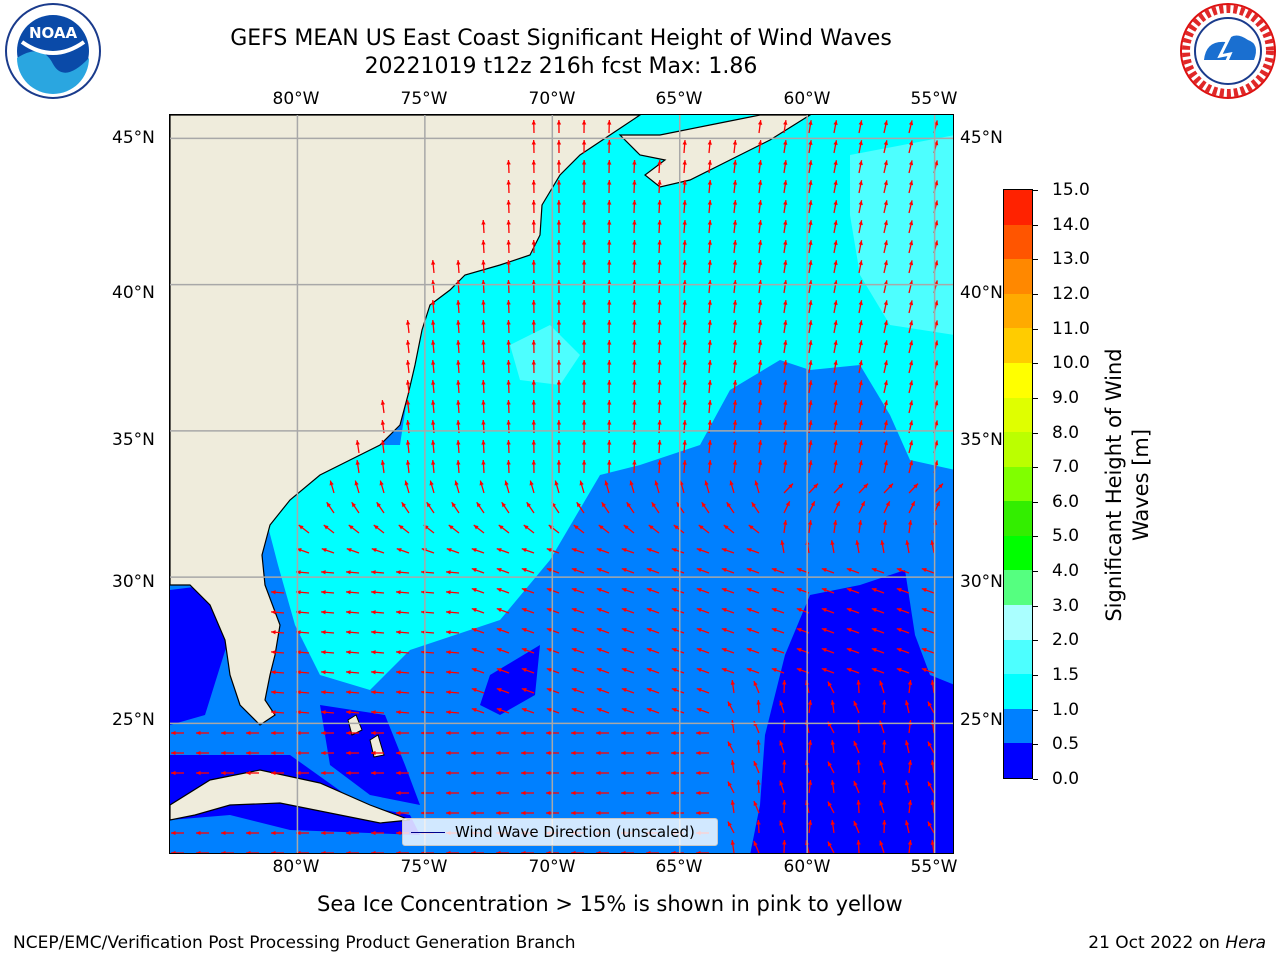 This screenshot has width=1280, height=960. I want to click on colorbar-segment, so click(1018, 587).